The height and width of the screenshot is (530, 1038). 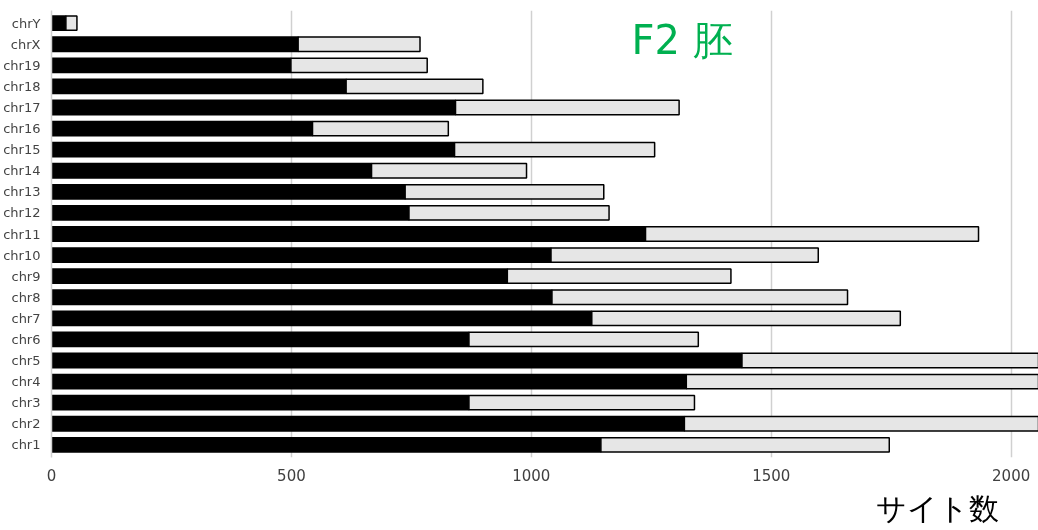 What do you see at coordinates (22, 150) in the screenshot?
I see `y-tick-label: chr15` at bounding box center [22, 150].